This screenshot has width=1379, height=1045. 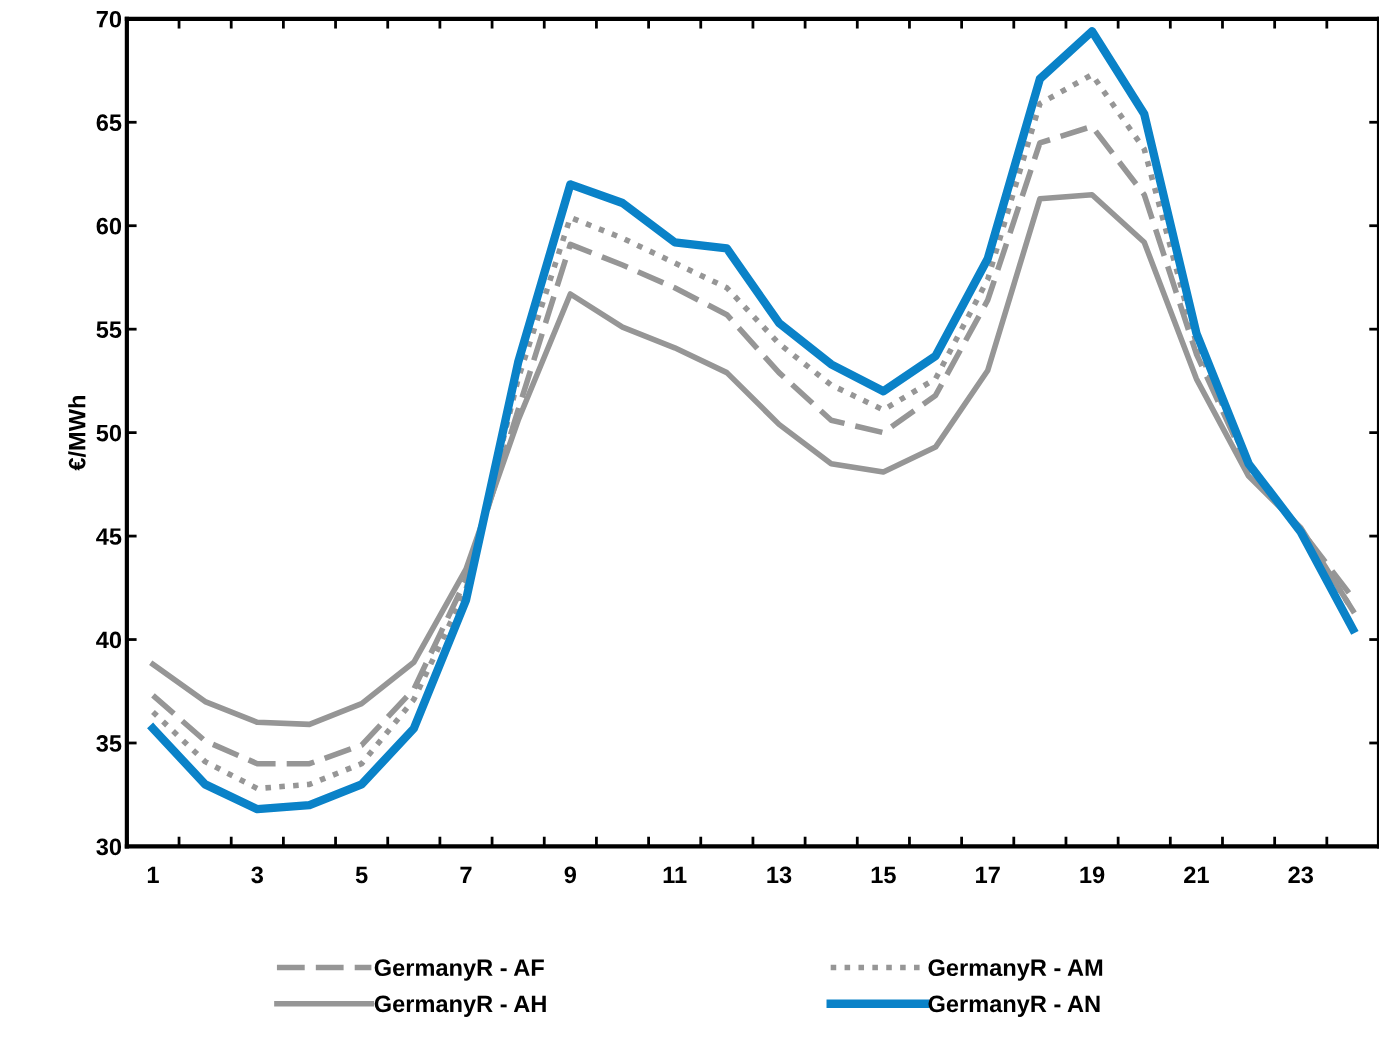 I want to click on x-tick-label: 1, so click(x=153, y=875).